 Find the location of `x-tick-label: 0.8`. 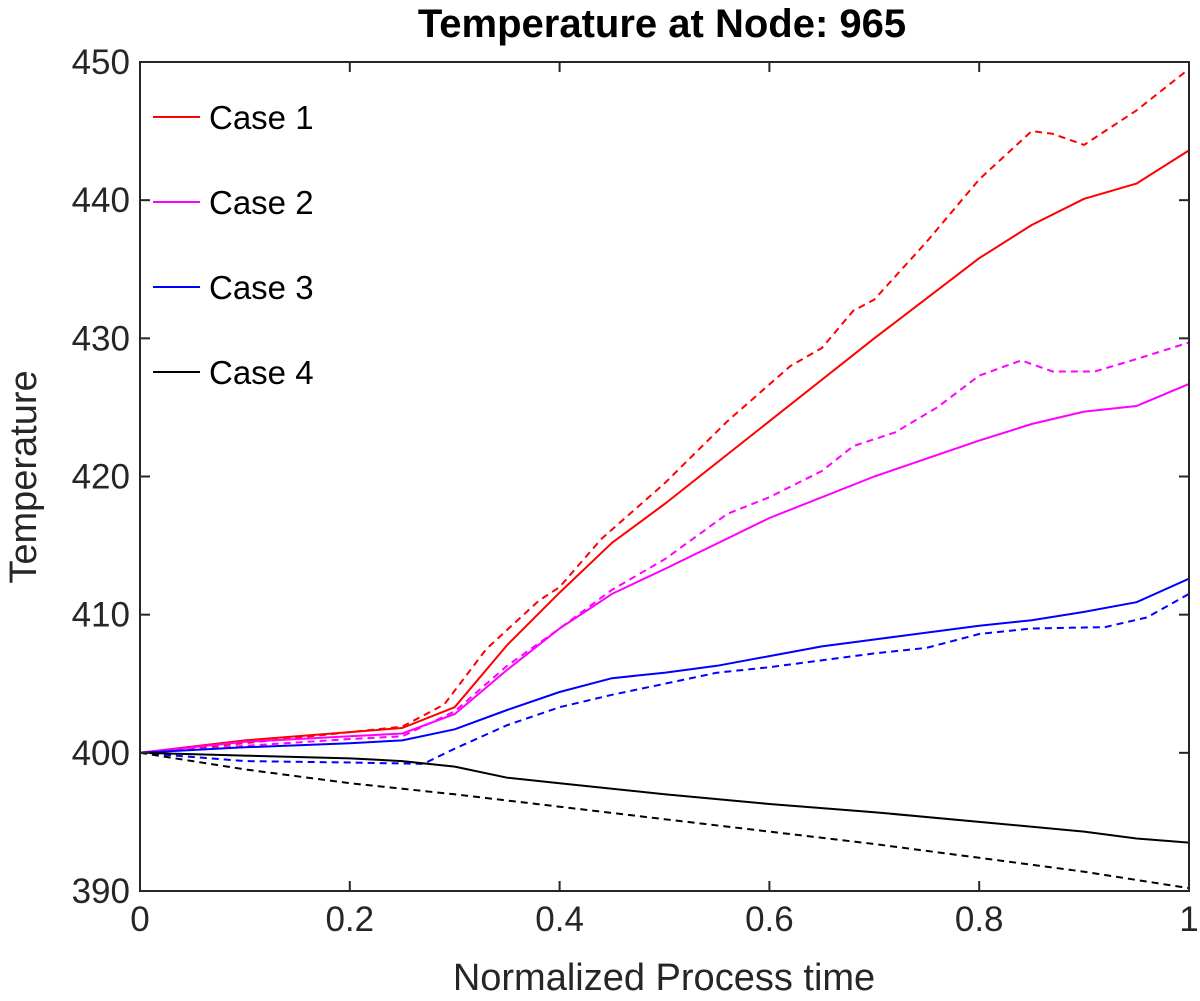

x-tick-label: 0.8 is located at coordinates (979, 919).